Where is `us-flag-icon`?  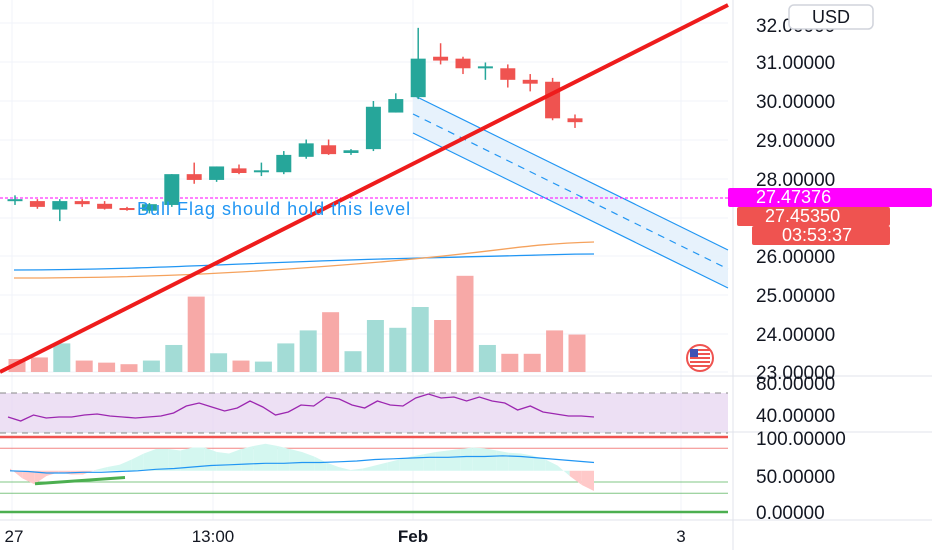
us-flag-icon is located at coordinates (700, 358).